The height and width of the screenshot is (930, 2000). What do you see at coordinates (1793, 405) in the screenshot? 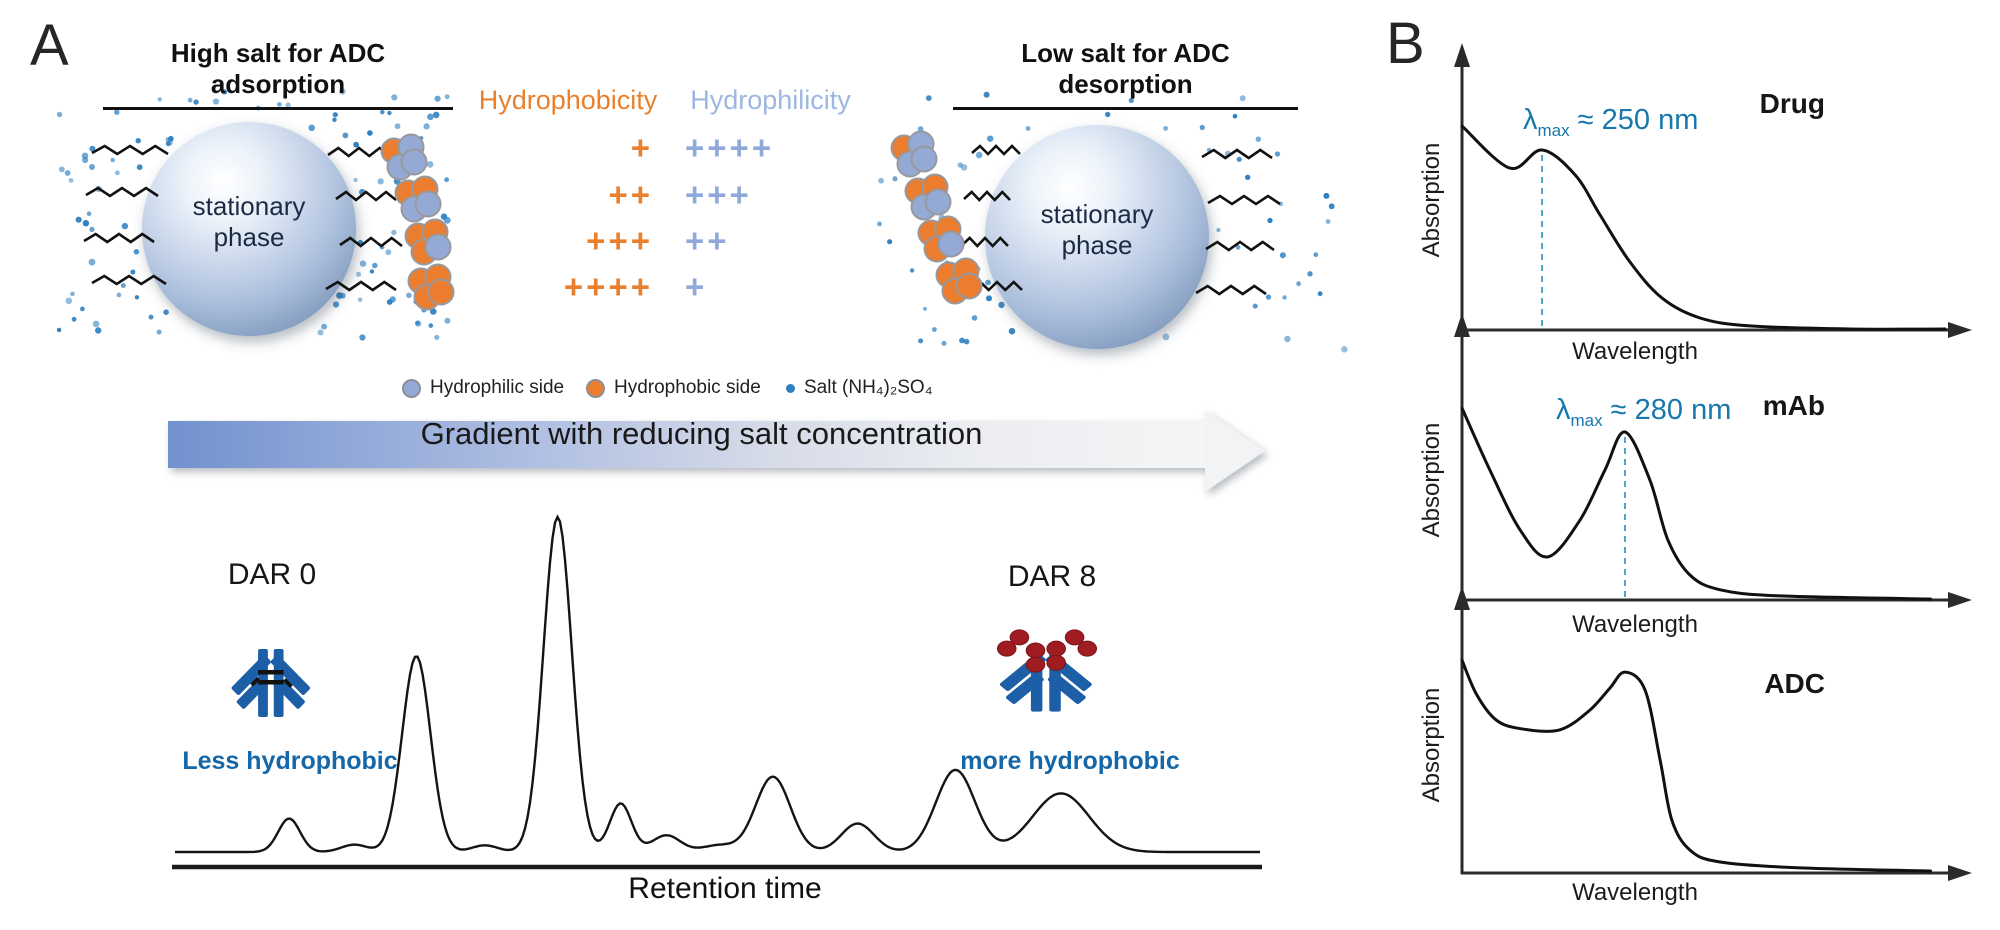
I see `mab-plot-title: mAb` at bounding box center [1793, 405].